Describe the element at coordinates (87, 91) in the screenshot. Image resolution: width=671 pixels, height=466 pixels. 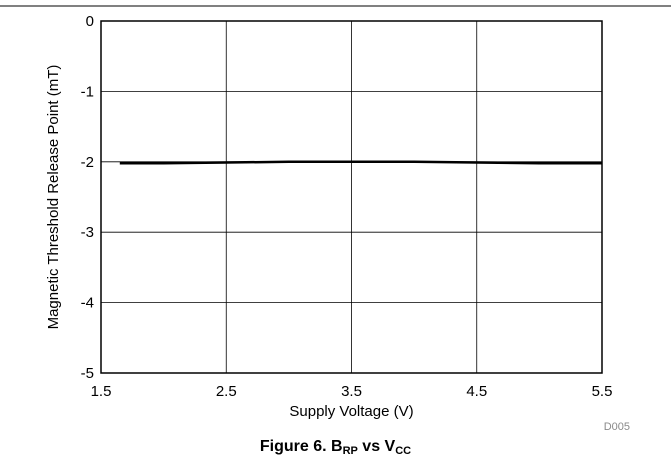
I see `y-tick-label: -1` at that location.